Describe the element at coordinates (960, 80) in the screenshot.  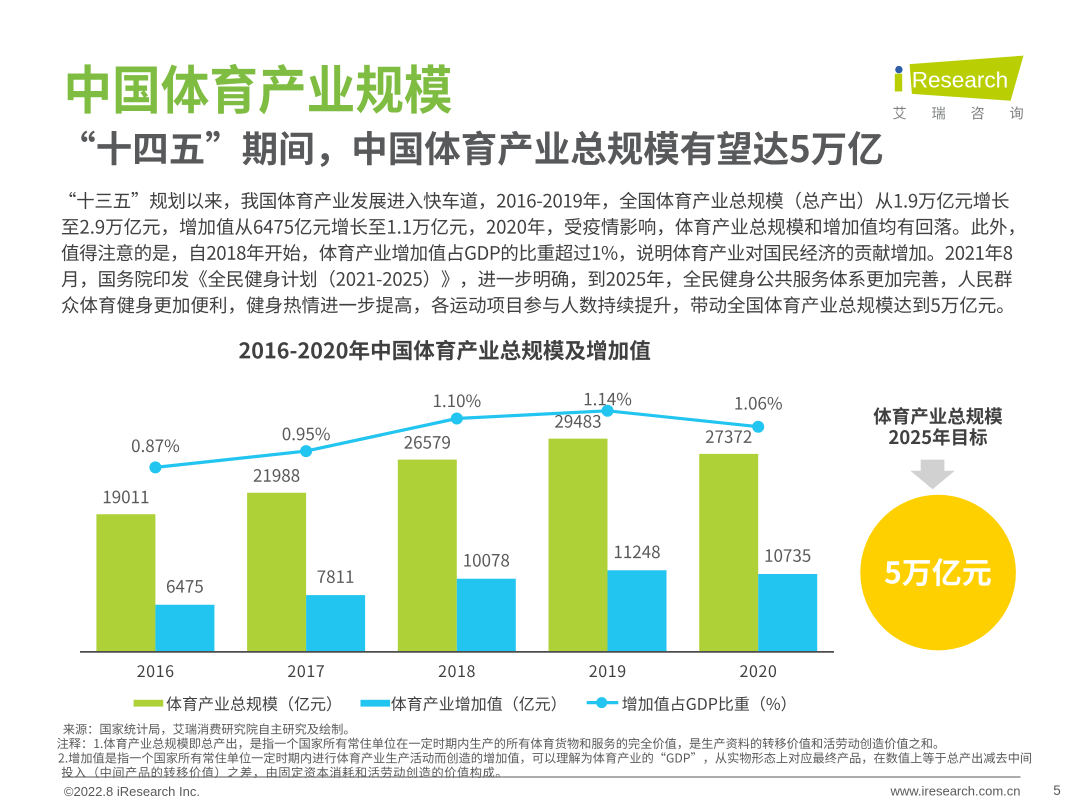
I see `svg-text: Research` at that location.